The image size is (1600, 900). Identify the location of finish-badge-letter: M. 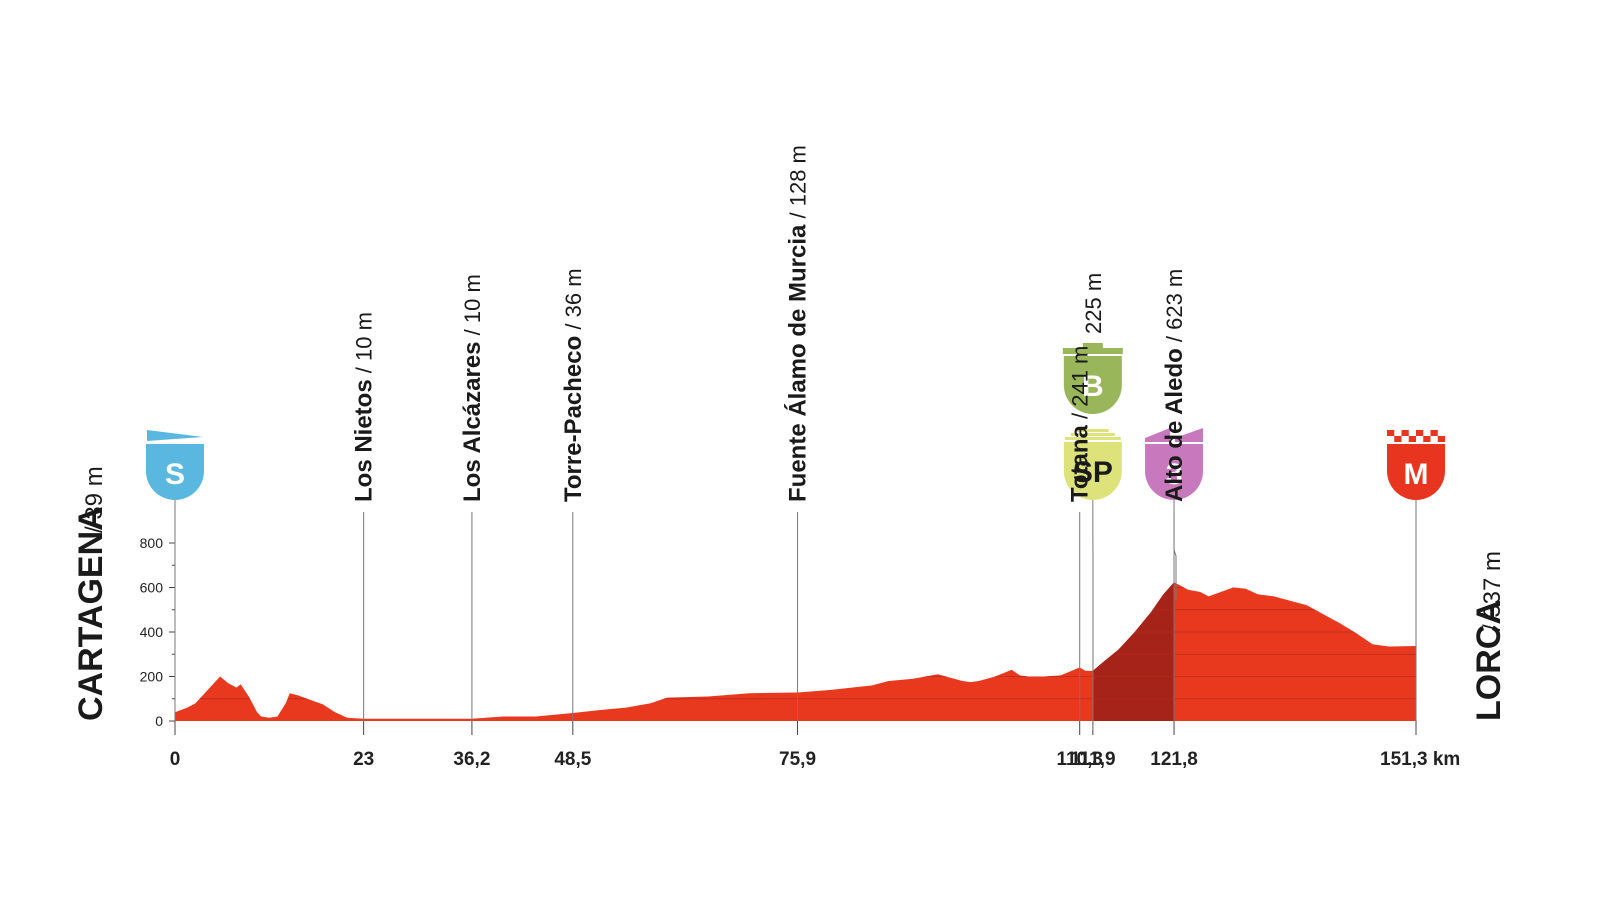
(1416, 474).